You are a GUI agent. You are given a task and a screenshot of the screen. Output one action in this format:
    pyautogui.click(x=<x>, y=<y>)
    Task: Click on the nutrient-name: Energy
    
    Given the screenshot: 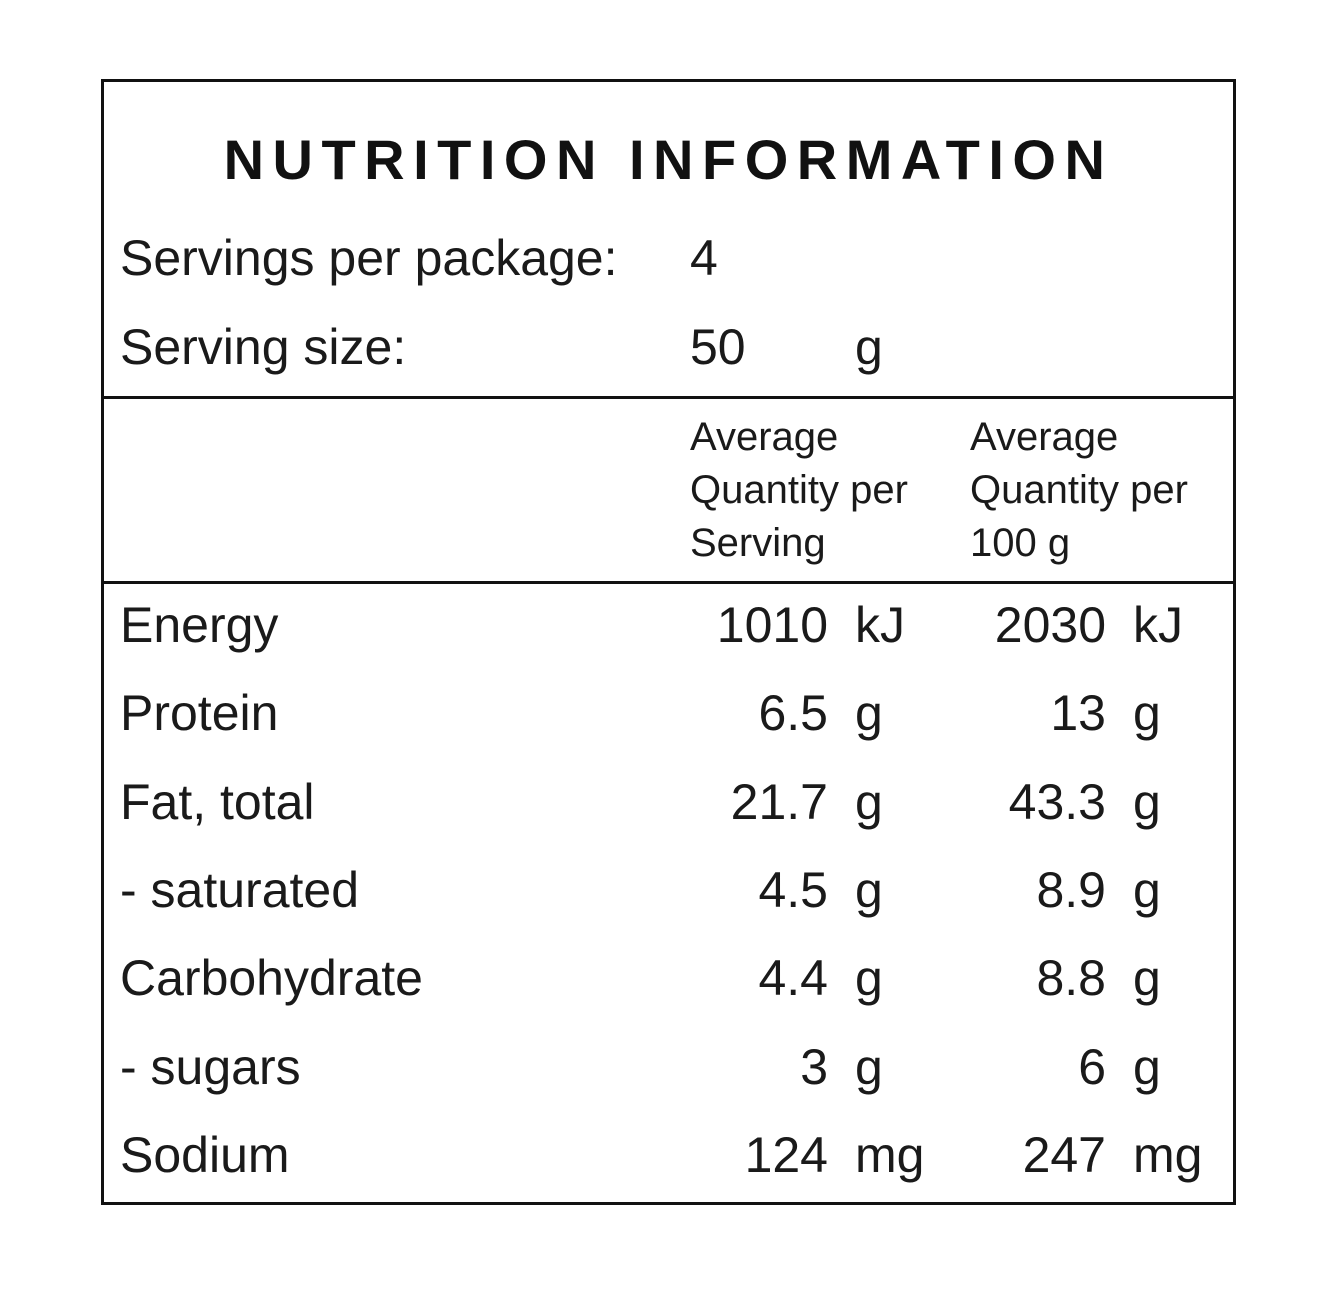 What is the action you would take?
    pyautogui.click(x=199, y=625)
    